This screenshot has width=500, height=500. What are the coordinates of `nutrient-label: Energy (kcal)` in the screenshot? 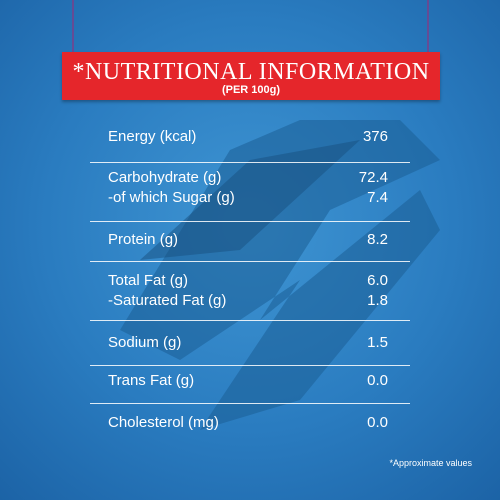 It's located at (152, 136).